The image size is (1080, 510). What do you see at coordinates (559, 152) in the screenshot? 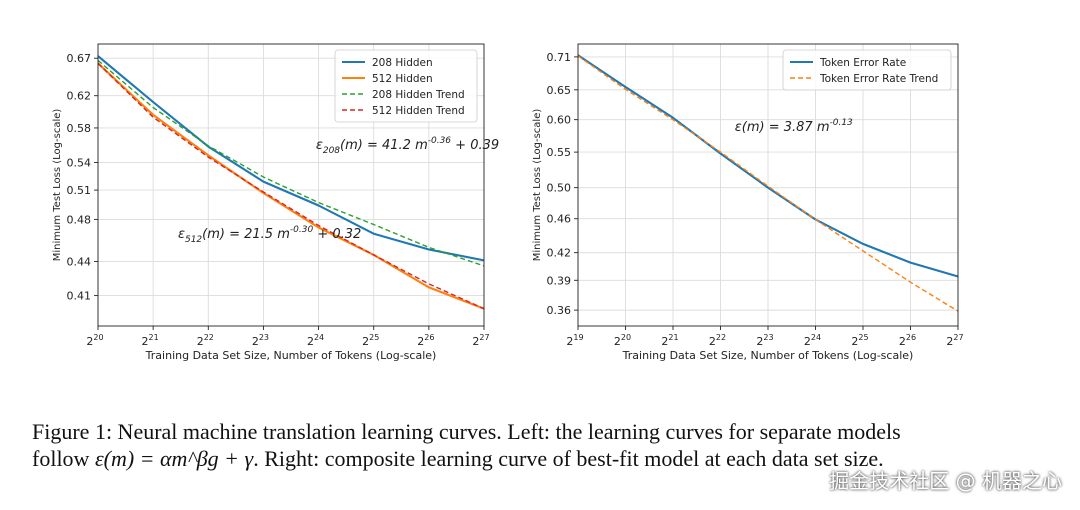
I see `y-tick-label: 0.55` at bounding box center [559, 152].